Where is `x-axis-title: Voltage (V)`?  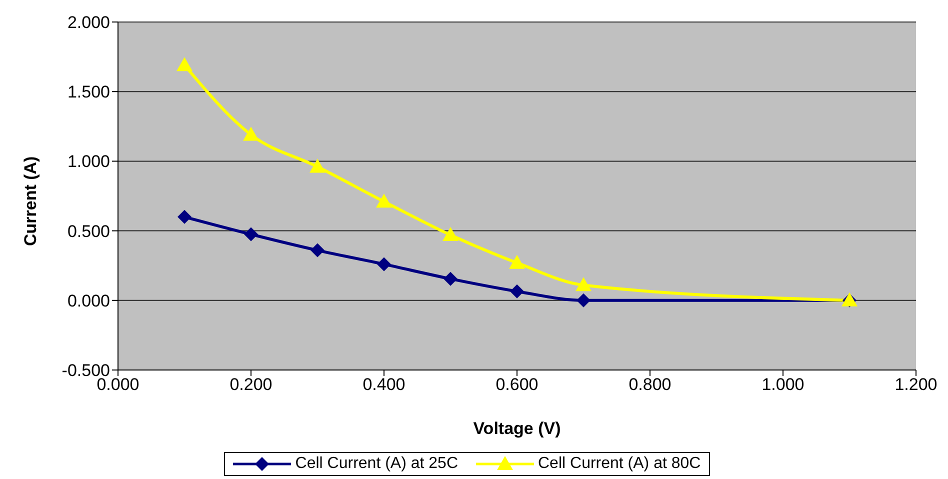 x-axis-title: Voltage (V) is located at coordinates (517, 428).